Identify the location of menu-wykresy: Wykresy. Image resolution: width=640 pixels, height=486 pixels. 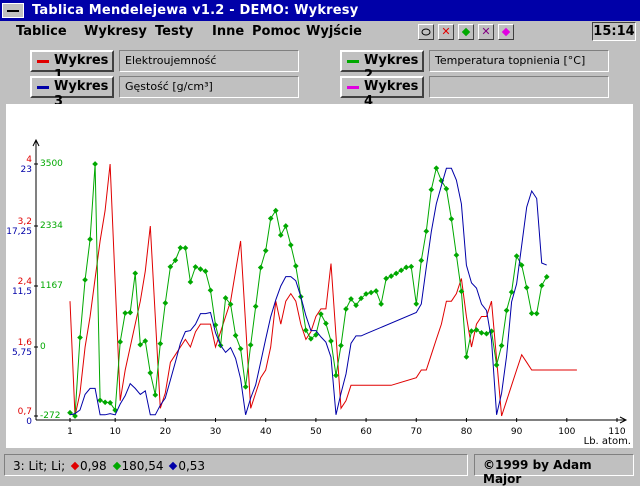
(115, 31).